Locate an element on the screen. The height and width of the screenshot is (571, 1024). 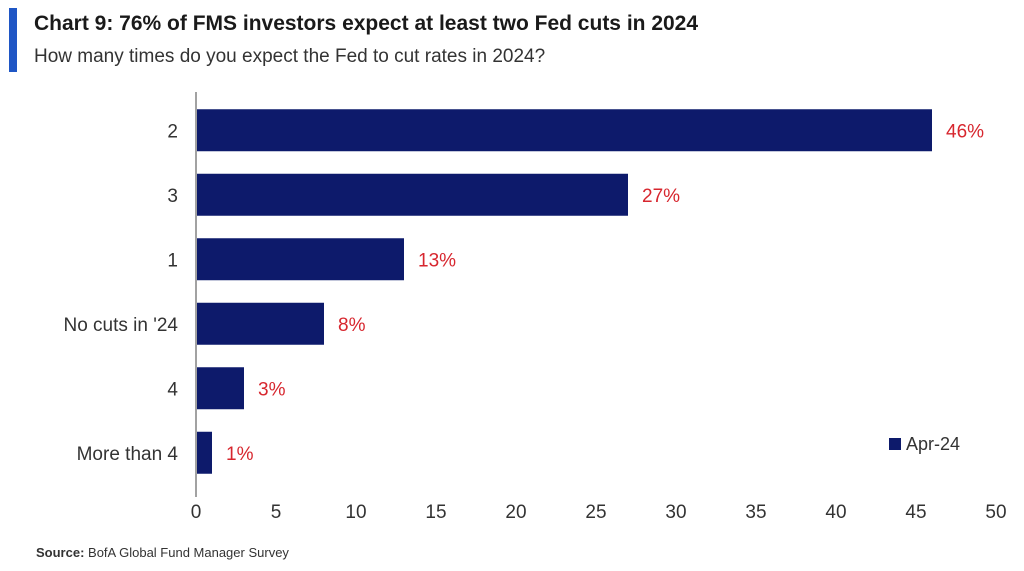
category-label: More than 4 is located at coordinates (128, 454).